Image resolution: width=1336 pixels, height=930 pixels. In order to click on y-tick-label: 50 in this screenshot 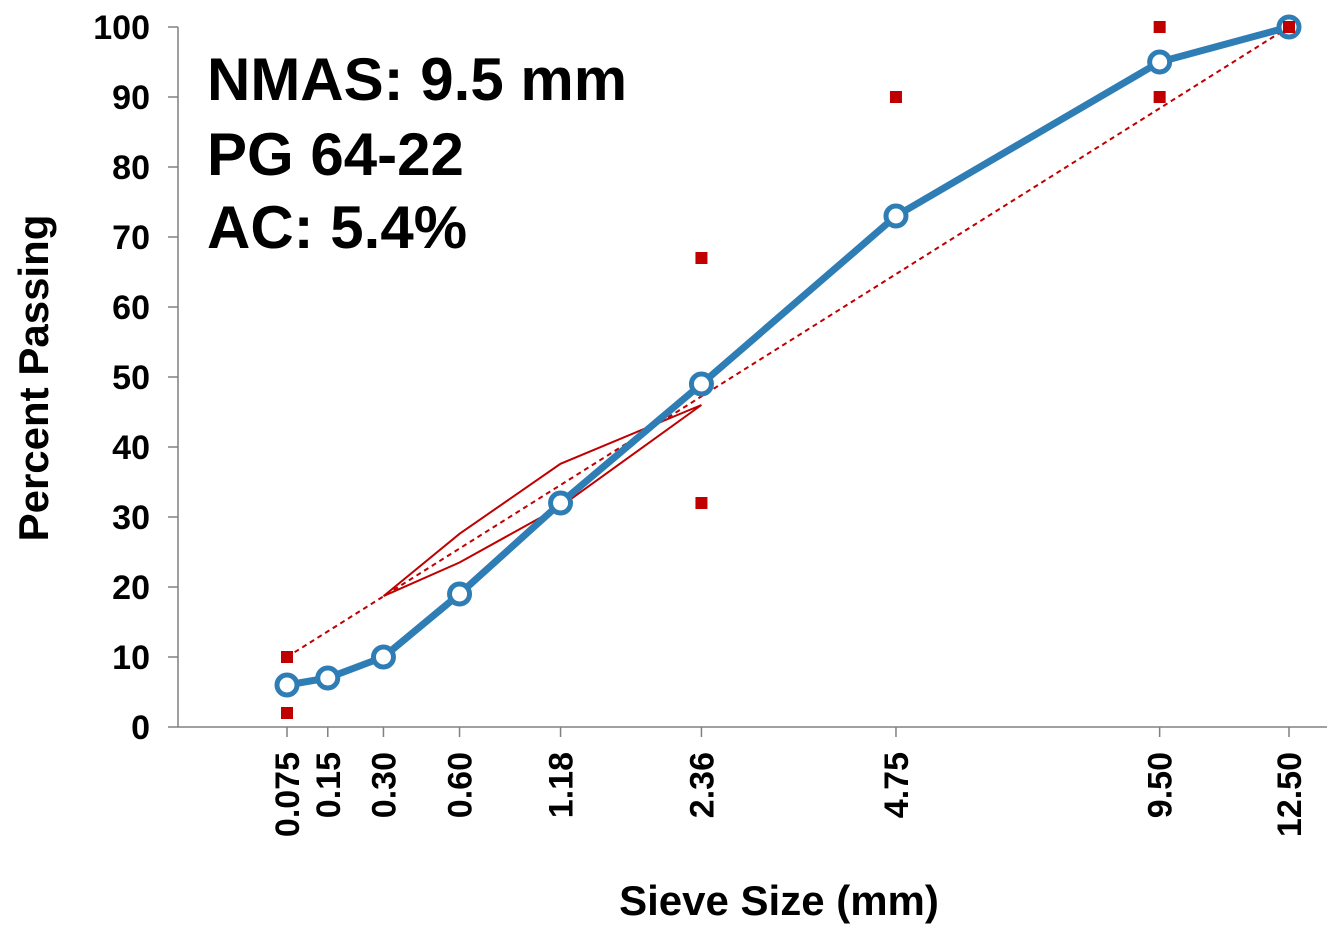, I will do `click(131, 378)`.